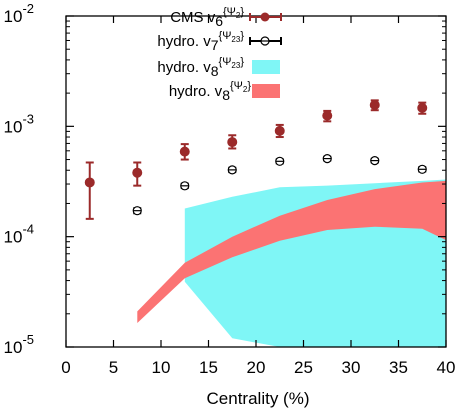 Image resolution: width=460 pixels, height=415 pixels. Describe the element at coordinates (19, 13) in the screenshot. I see `y-tick-label: 10⁻²` at that location.